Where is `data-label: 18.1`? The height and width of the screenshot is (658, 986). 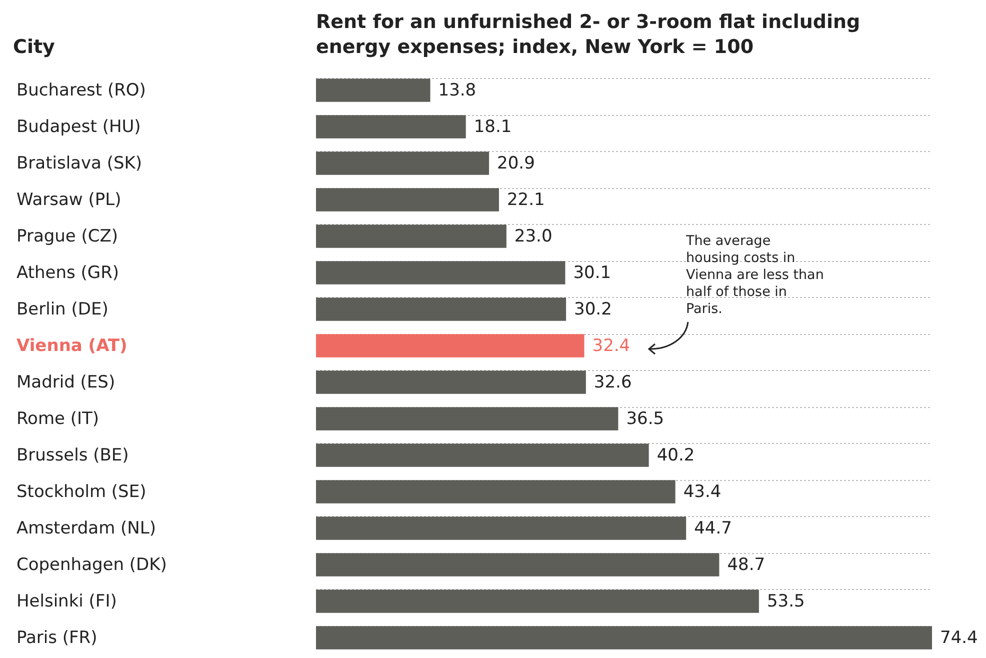
data-label: 18.1 is located at coordinates (493, 126).